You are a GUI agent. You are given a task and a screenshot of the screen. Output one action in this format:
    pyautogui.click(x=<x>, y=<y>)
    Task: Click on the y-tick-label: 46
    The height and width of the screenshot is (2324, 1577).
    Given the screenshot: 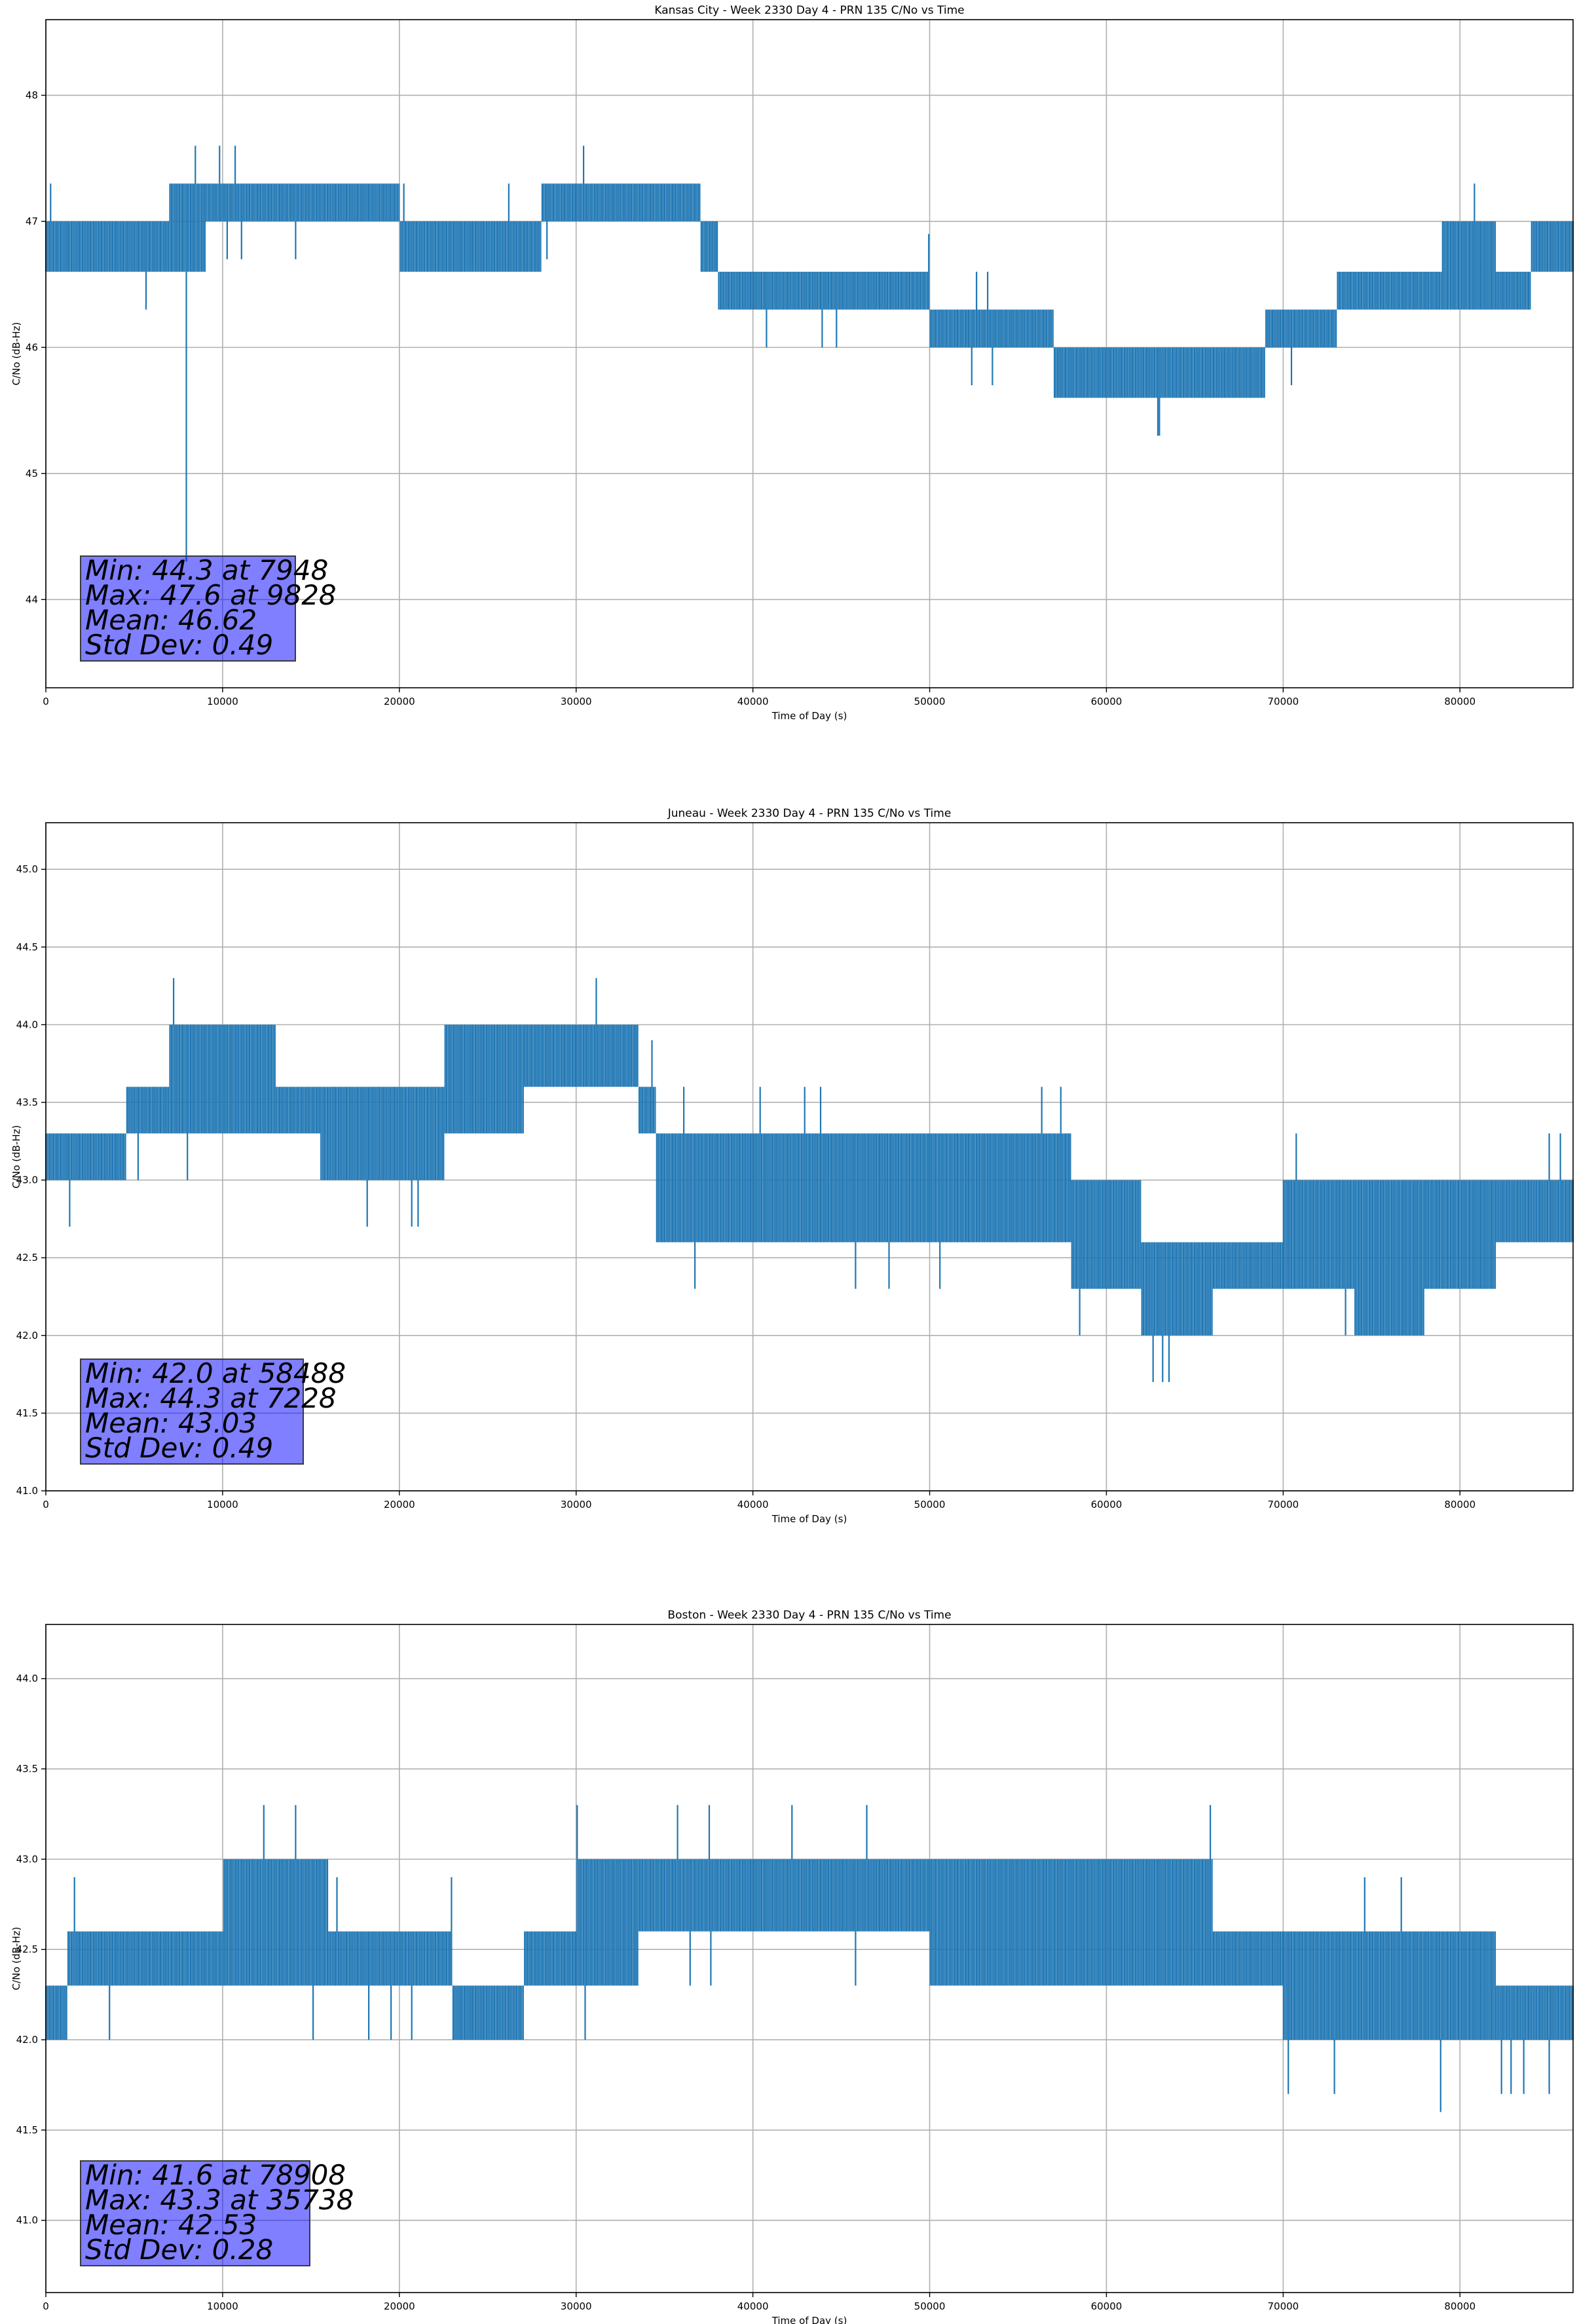 What is the action you would take?
    pyautogui.click(x=32, y=347)
    